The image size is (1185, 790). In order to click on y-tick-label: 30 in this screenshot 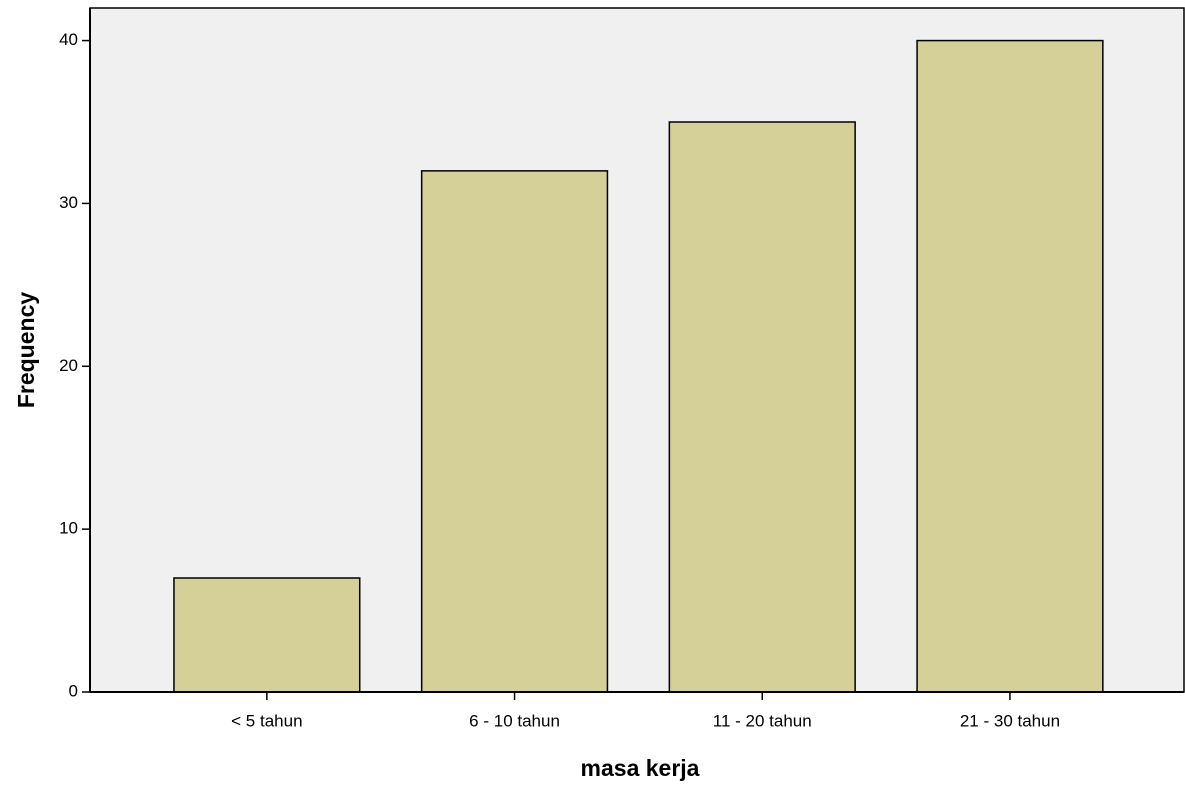, I will do `click(68, 202)`.